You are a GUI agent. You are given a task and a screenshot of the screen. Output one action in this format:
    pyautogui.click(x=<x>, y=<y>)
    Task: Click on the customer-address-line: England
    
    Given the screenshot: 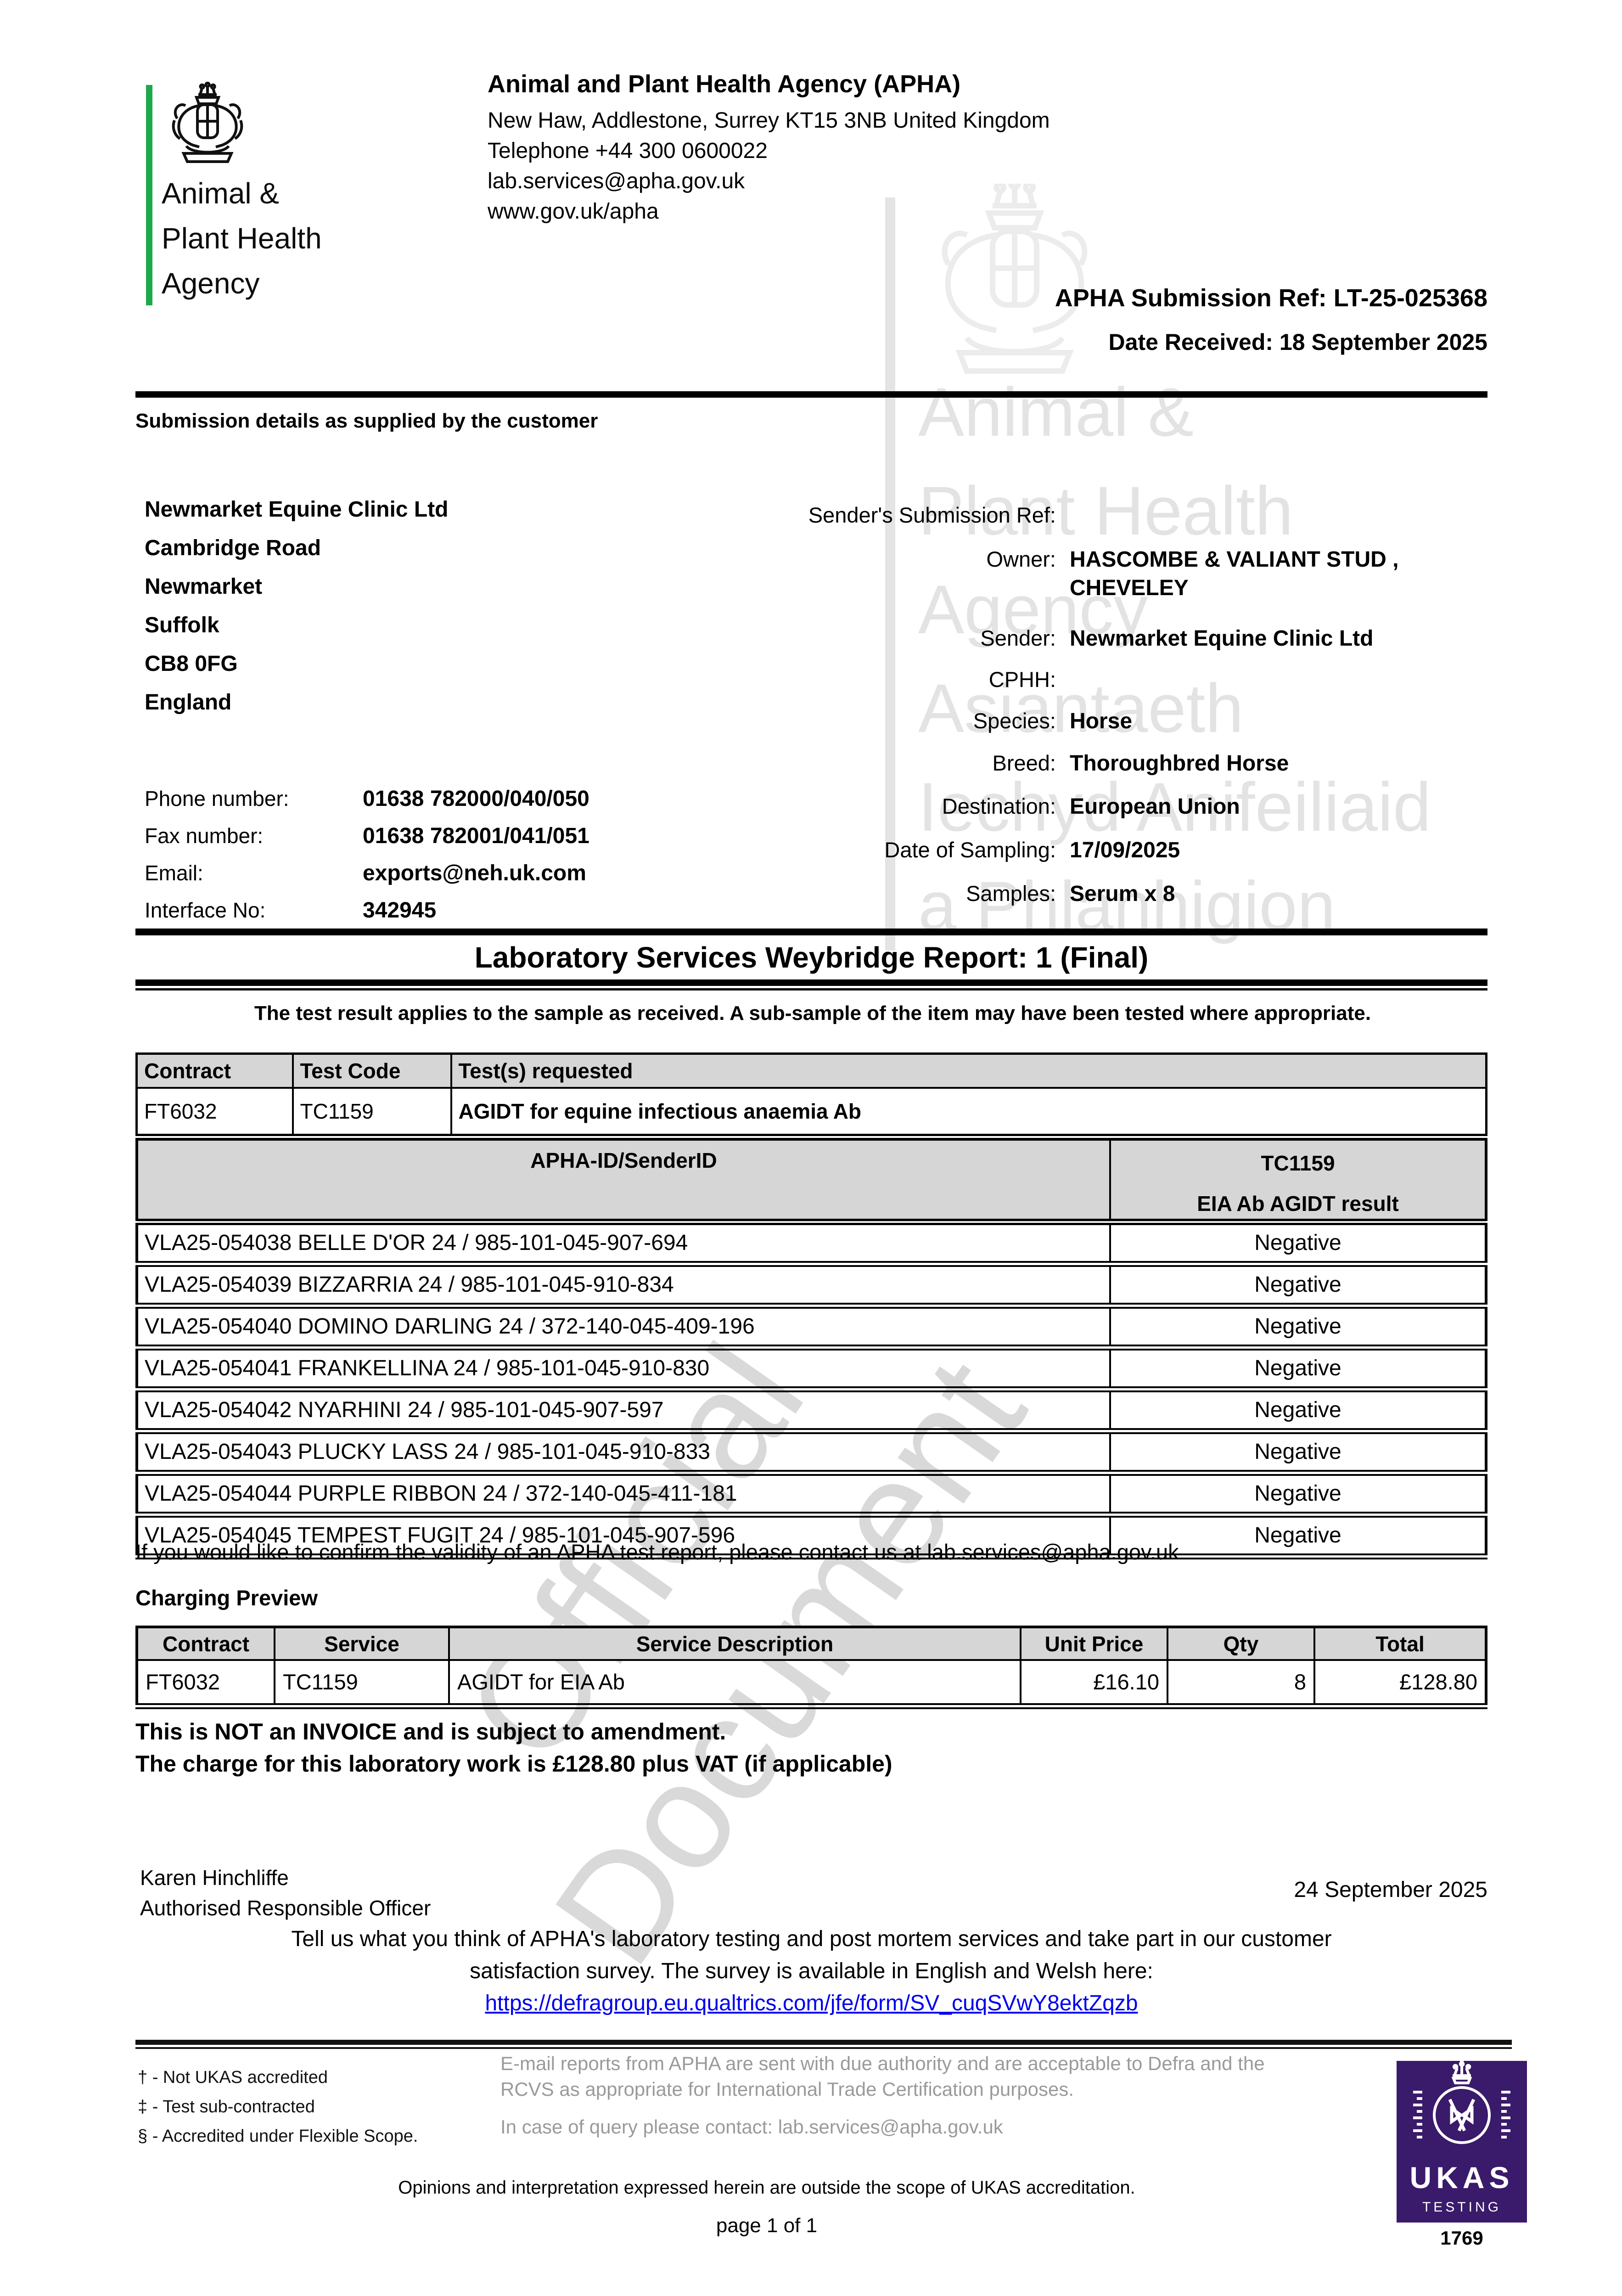 What is the action you would take?
    pyautogui.click(x=188, y=702)
    